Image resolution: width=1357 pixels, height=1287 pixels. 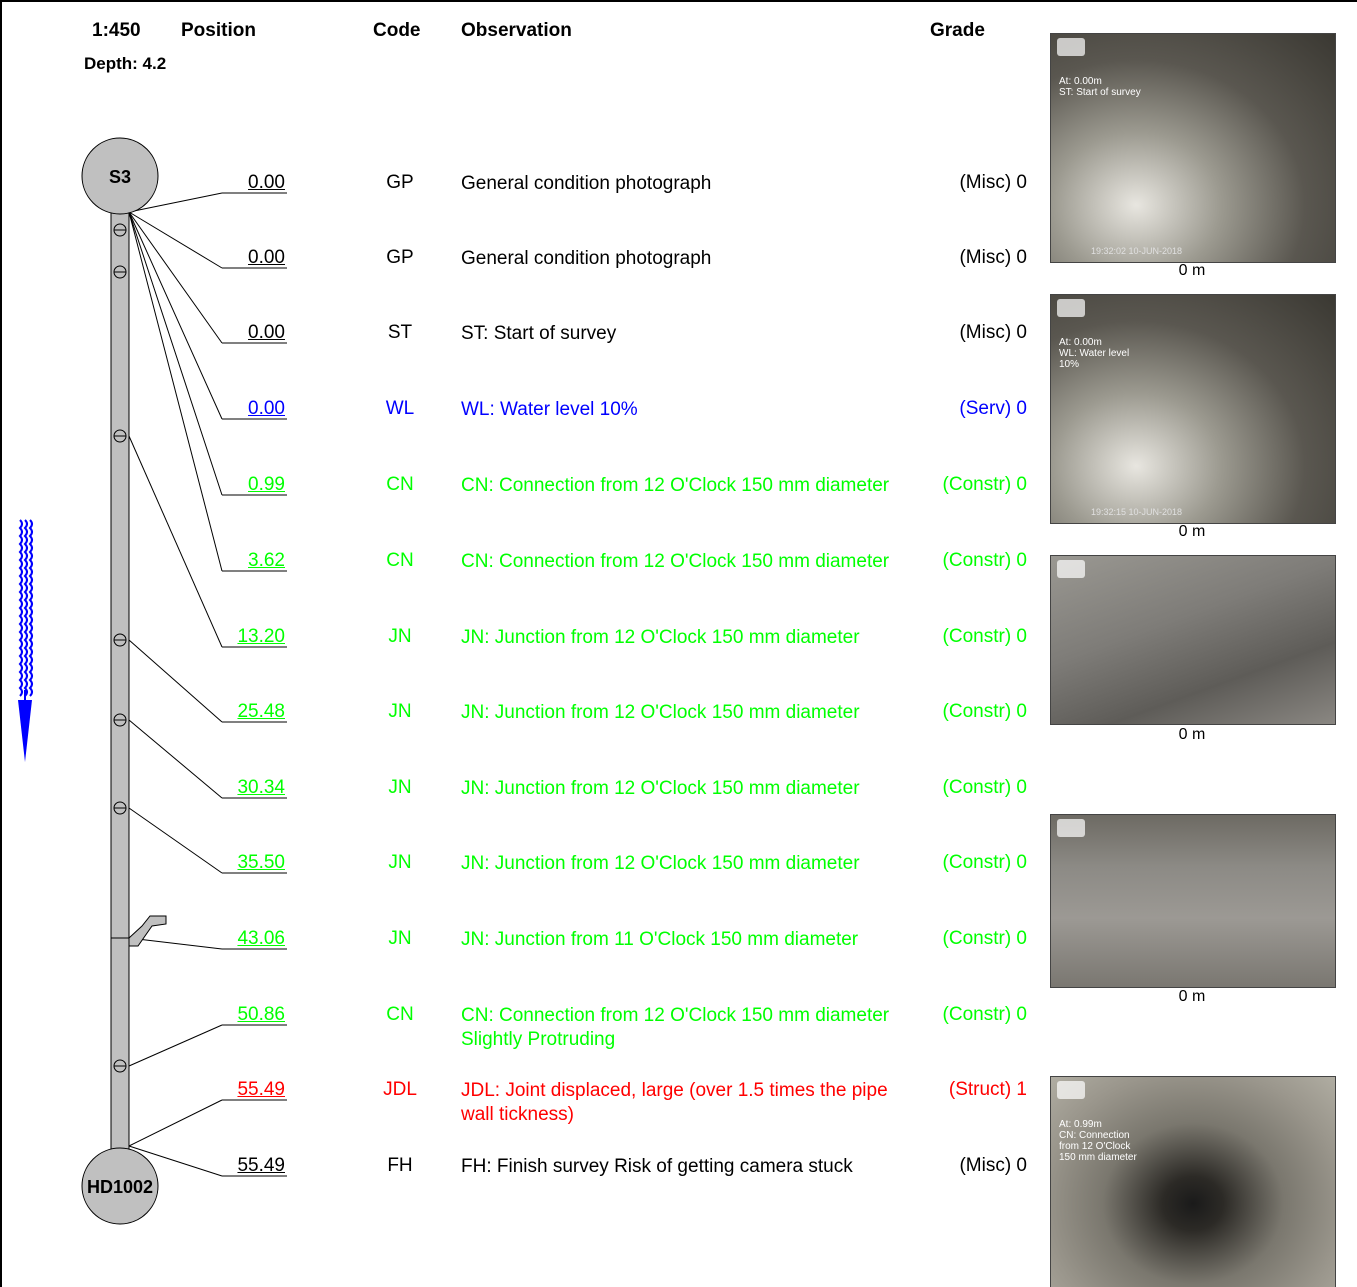 I want to click on table-row: 0.00 ST ST: Start of survey (Misc) 0, so click(x=520, y=346).